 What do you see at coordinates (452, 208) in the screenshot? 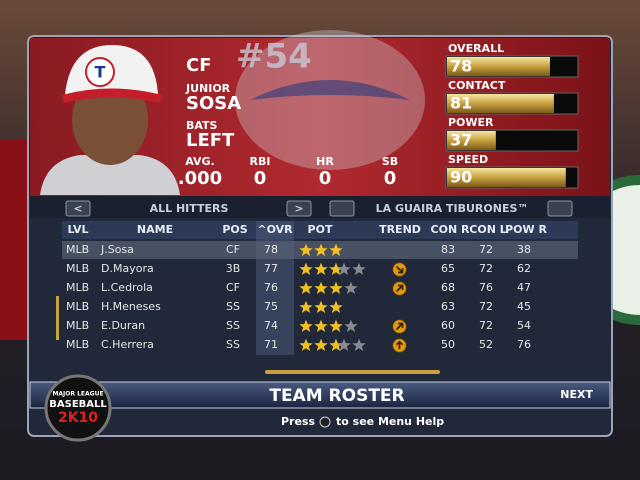
I see `team-label: LA GUAIRA TIBURONES™` at bounding box center [452, 208].